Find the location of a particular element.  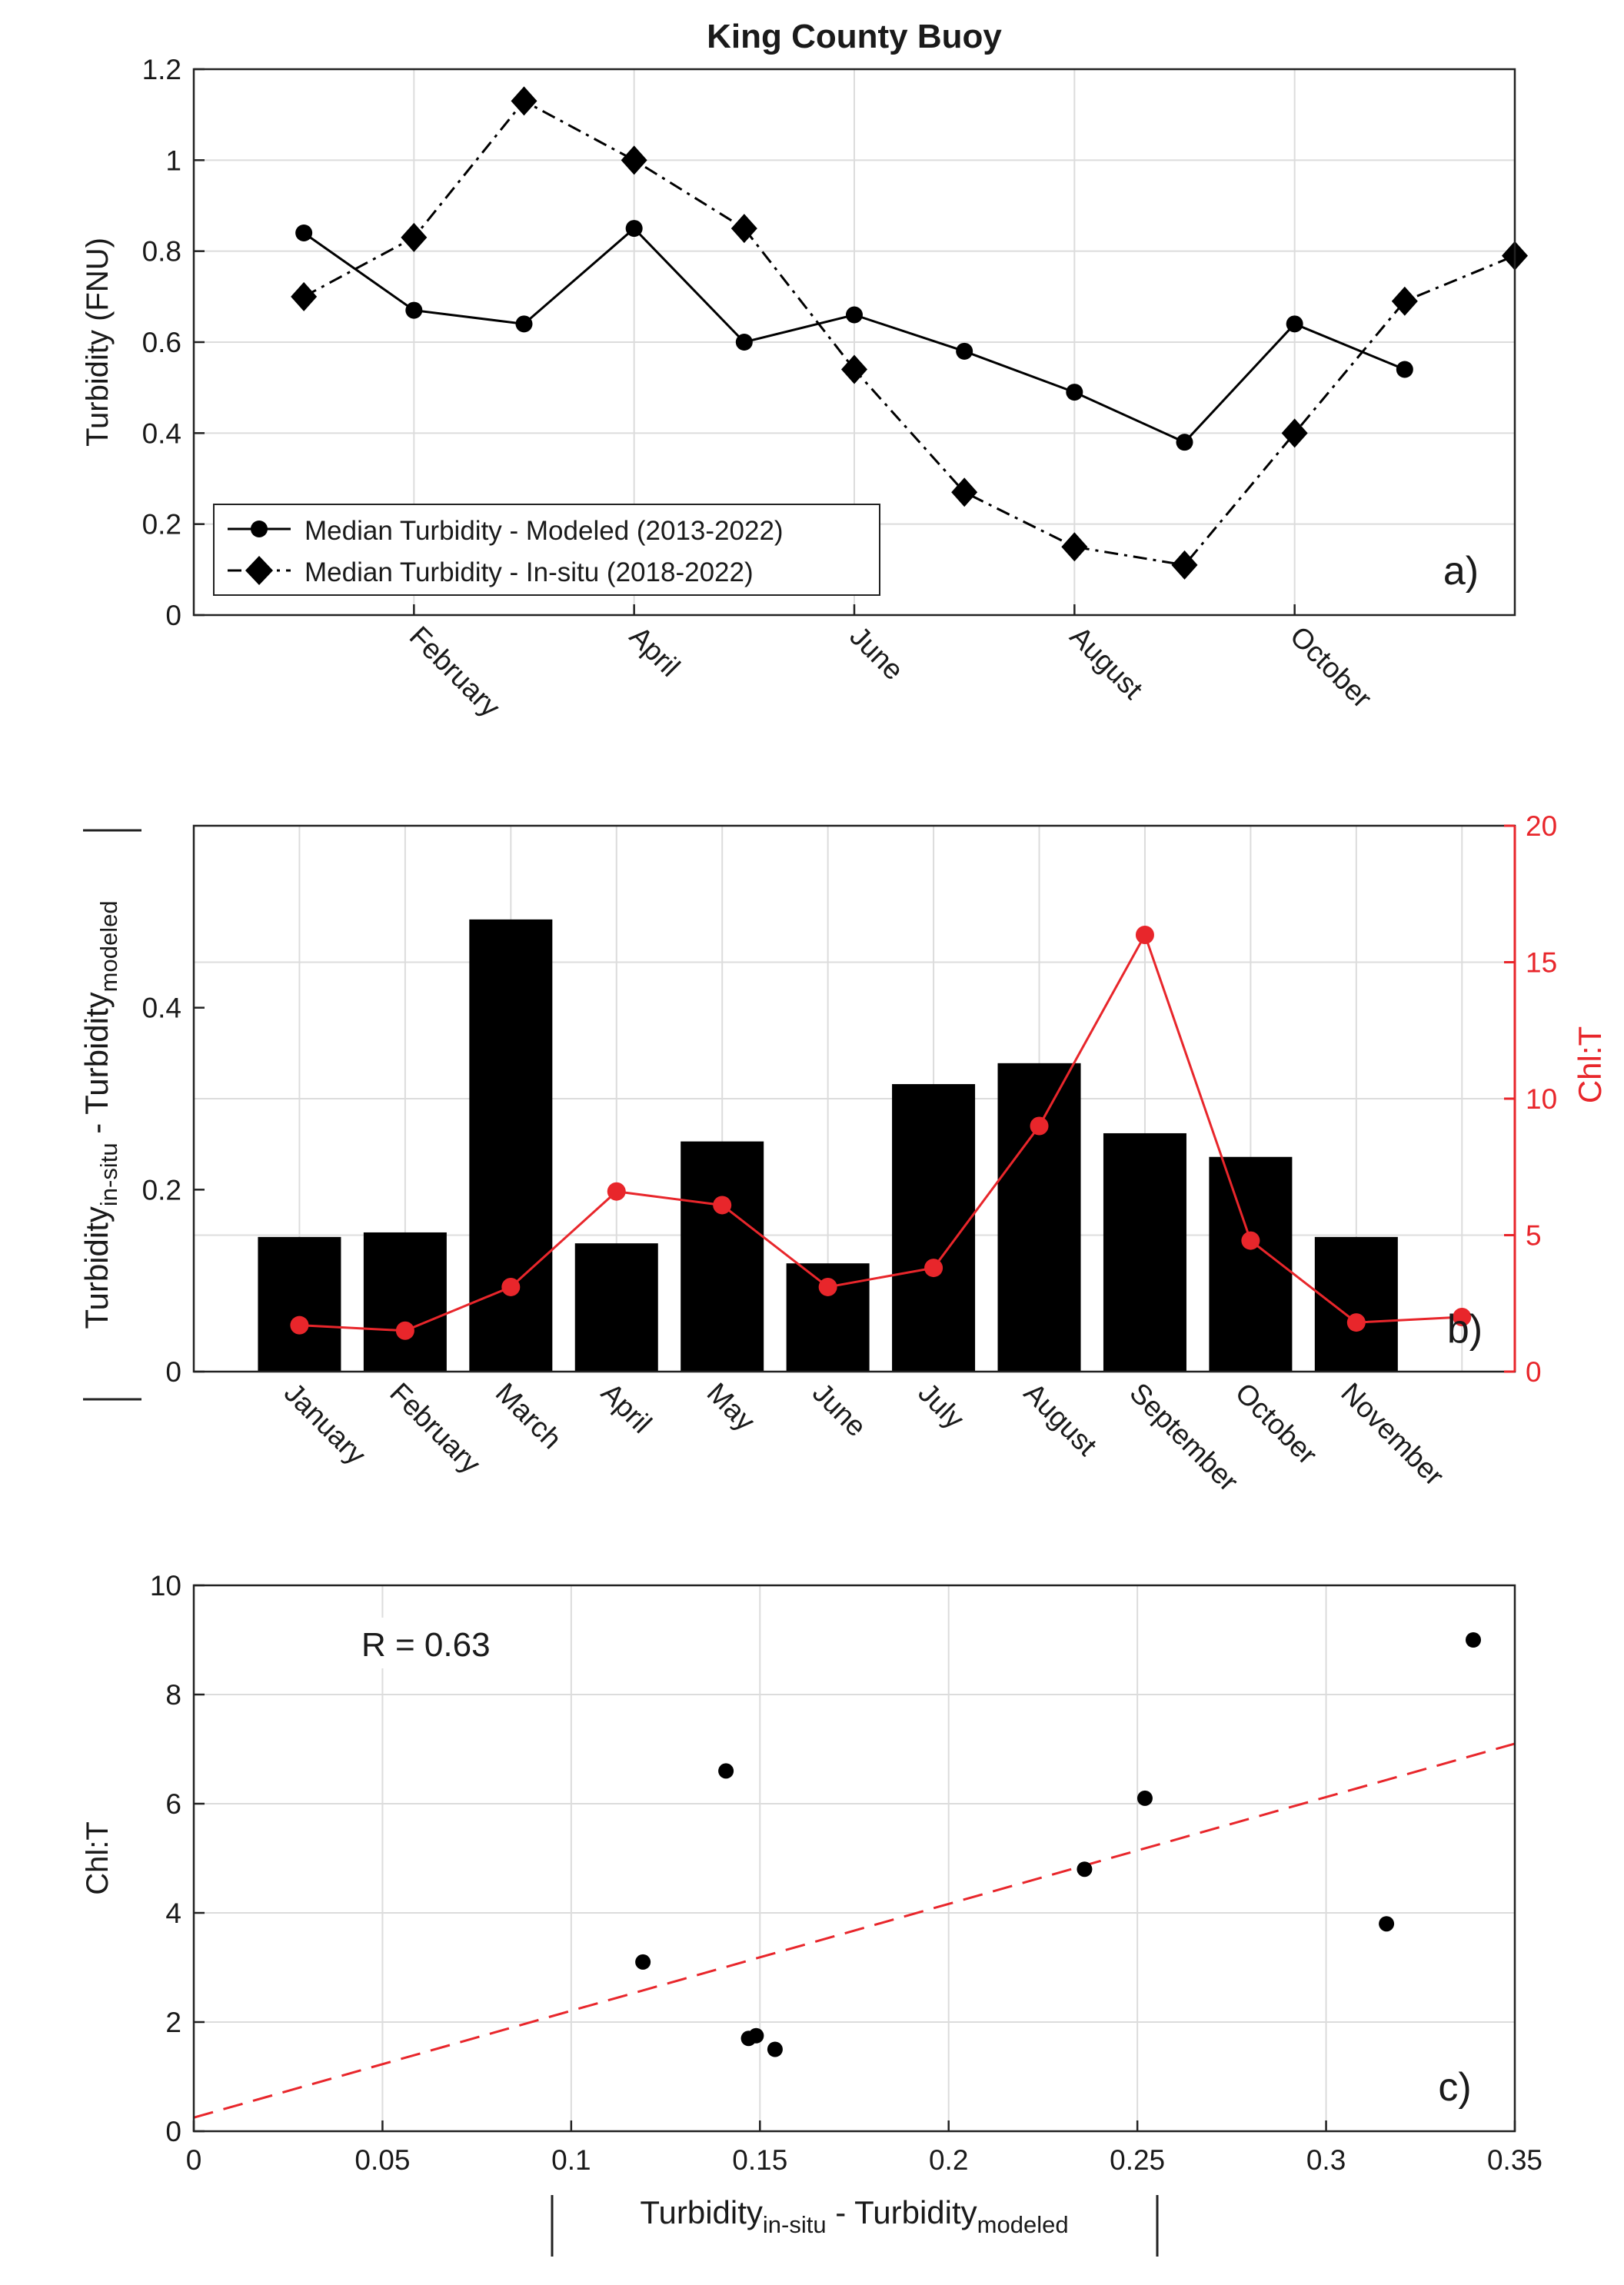

panel-b-chl-line is located at coordinates (881, 1133).